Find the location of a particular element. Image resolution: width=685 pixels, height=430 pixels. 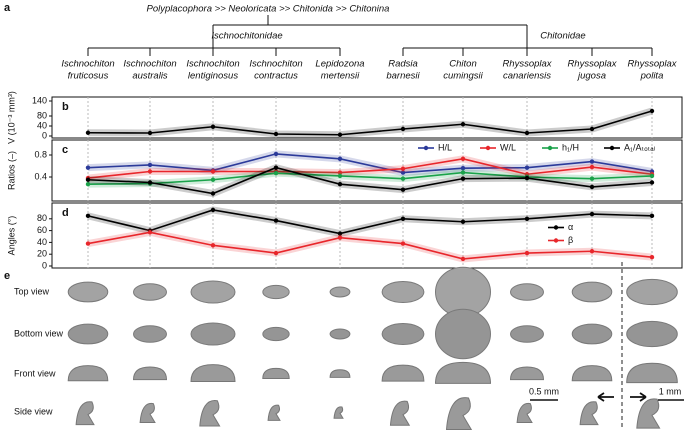

row-label: Bottom view is located at coordinates (39, 333).